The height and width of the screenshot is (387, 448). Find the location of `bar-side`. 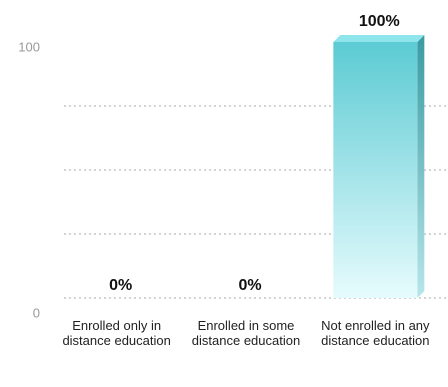

bar-side is located at coordinates (421, 166).